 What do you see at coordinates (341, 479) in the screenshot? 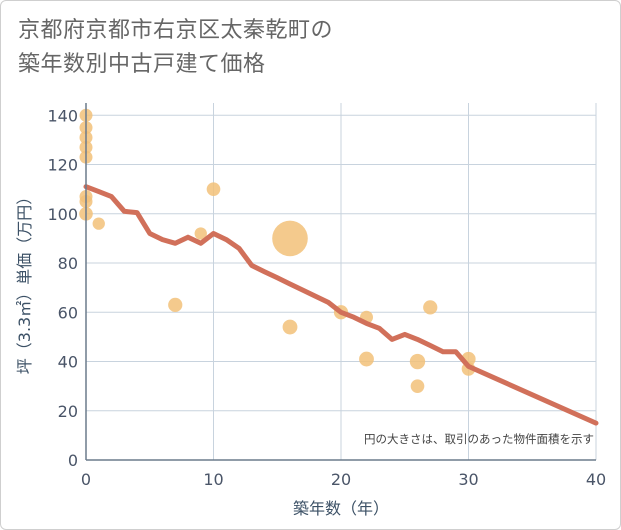
I see `x-tick-label: 20` at bounding box center [341, 479].